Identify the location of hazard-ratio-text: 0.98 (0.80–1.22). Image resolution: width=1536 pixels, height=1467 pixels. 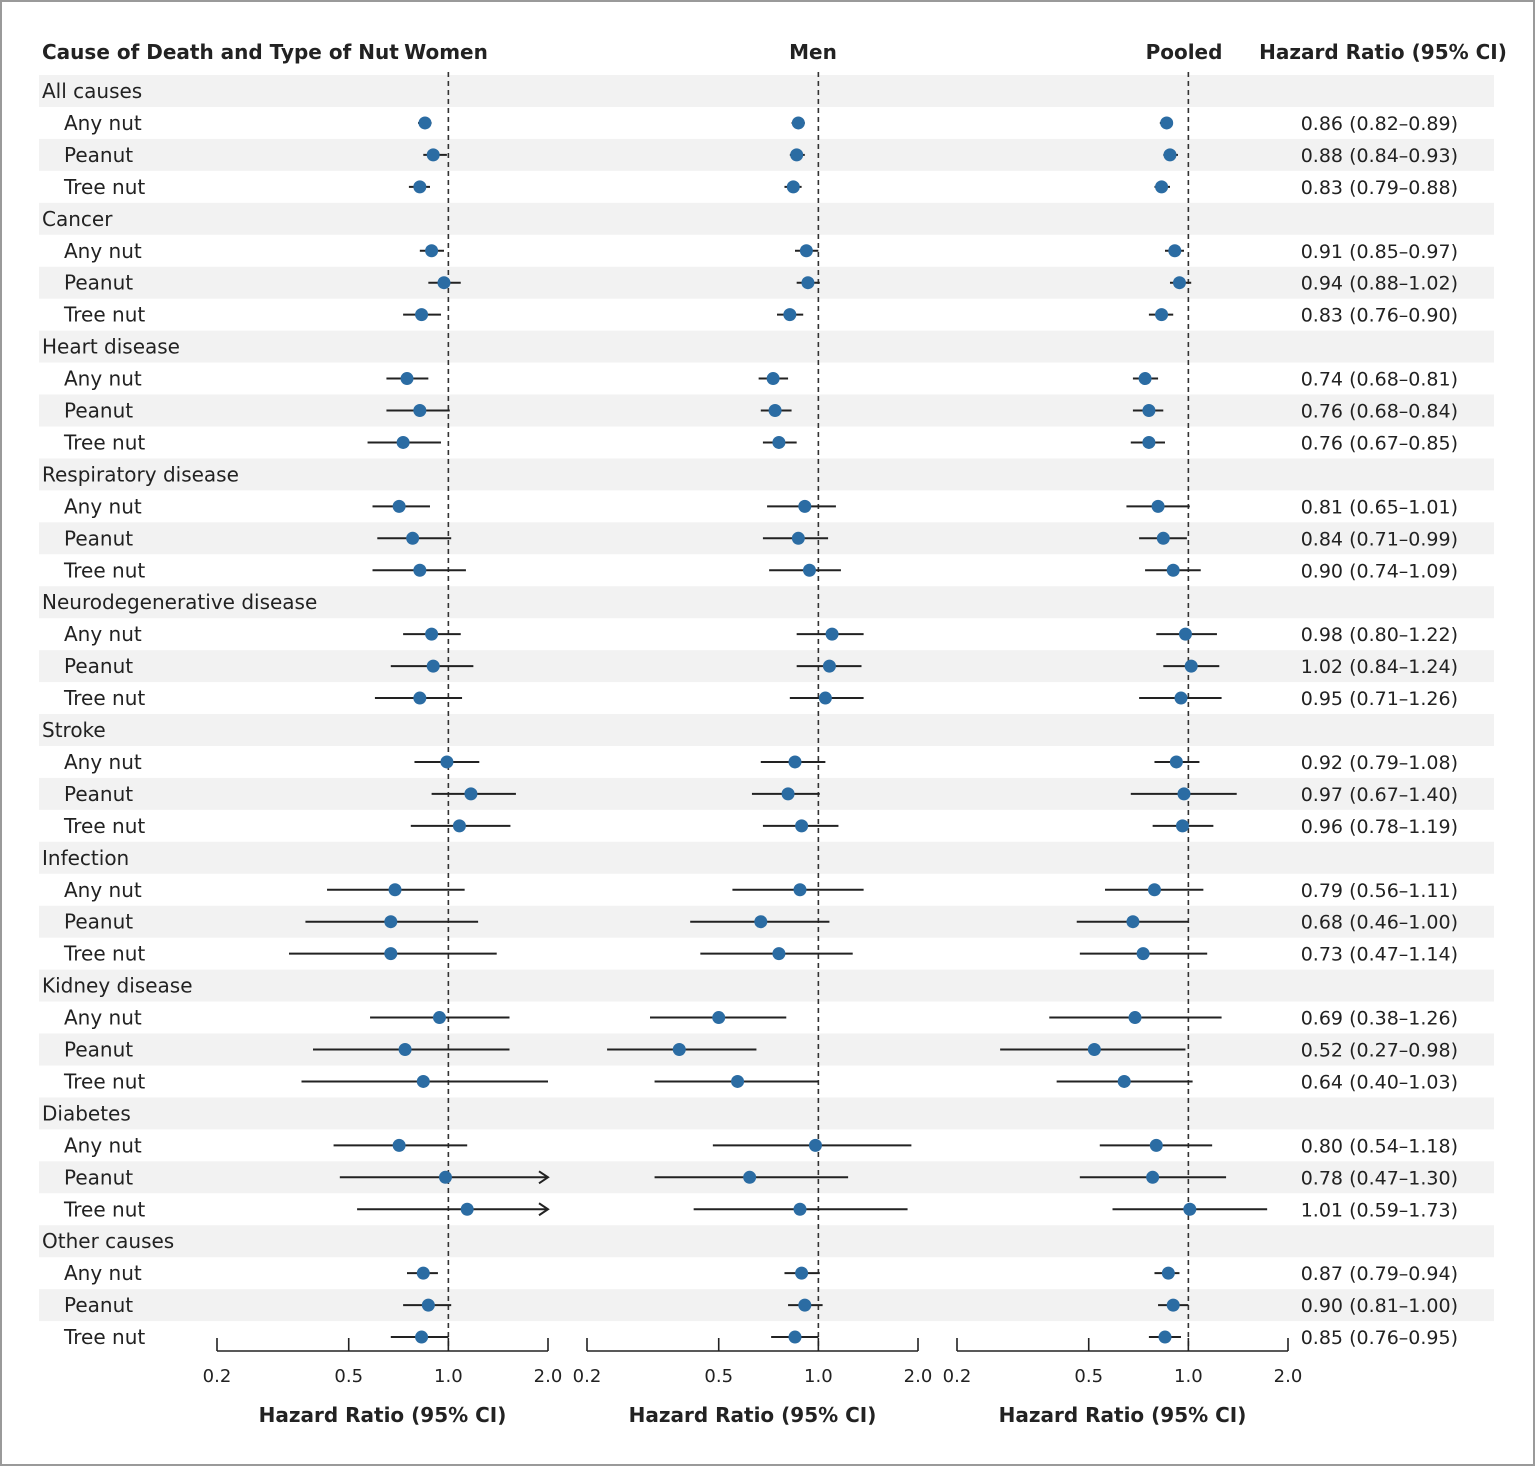
(1379, 635).